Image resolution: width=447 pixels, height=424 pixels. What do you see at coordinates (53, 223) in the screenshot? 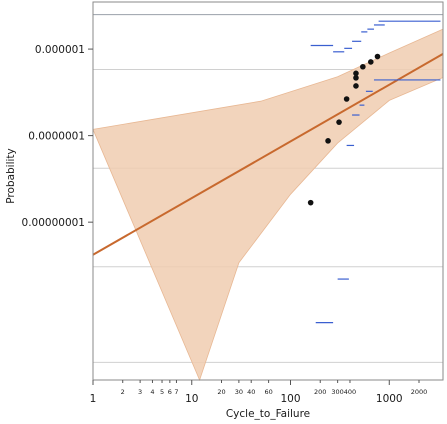
I see `y-tick-label-2: 0.00000001` at bounding box center [53, 223].